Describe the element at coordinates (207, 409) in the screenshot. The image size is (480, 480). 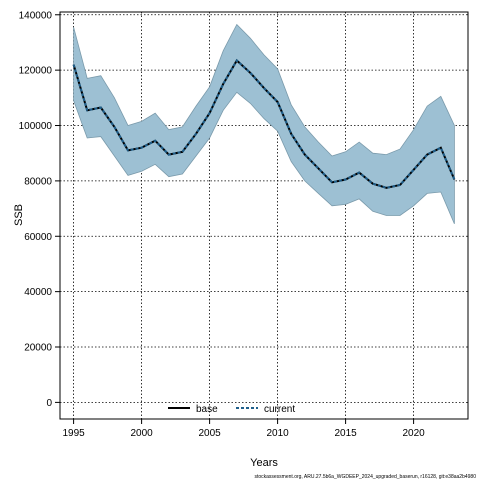
I see `legend-label-base: base` at that location.